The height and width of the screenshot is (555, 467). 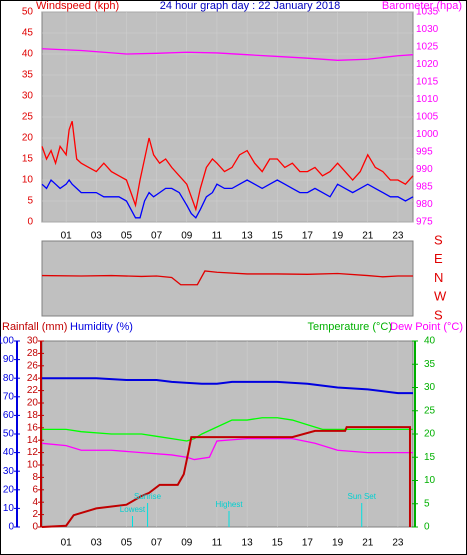 What do you see at coordinates (33, 378) in the screenshot?
I see `y-tick-label: 24` at bounding box center [33, 378].